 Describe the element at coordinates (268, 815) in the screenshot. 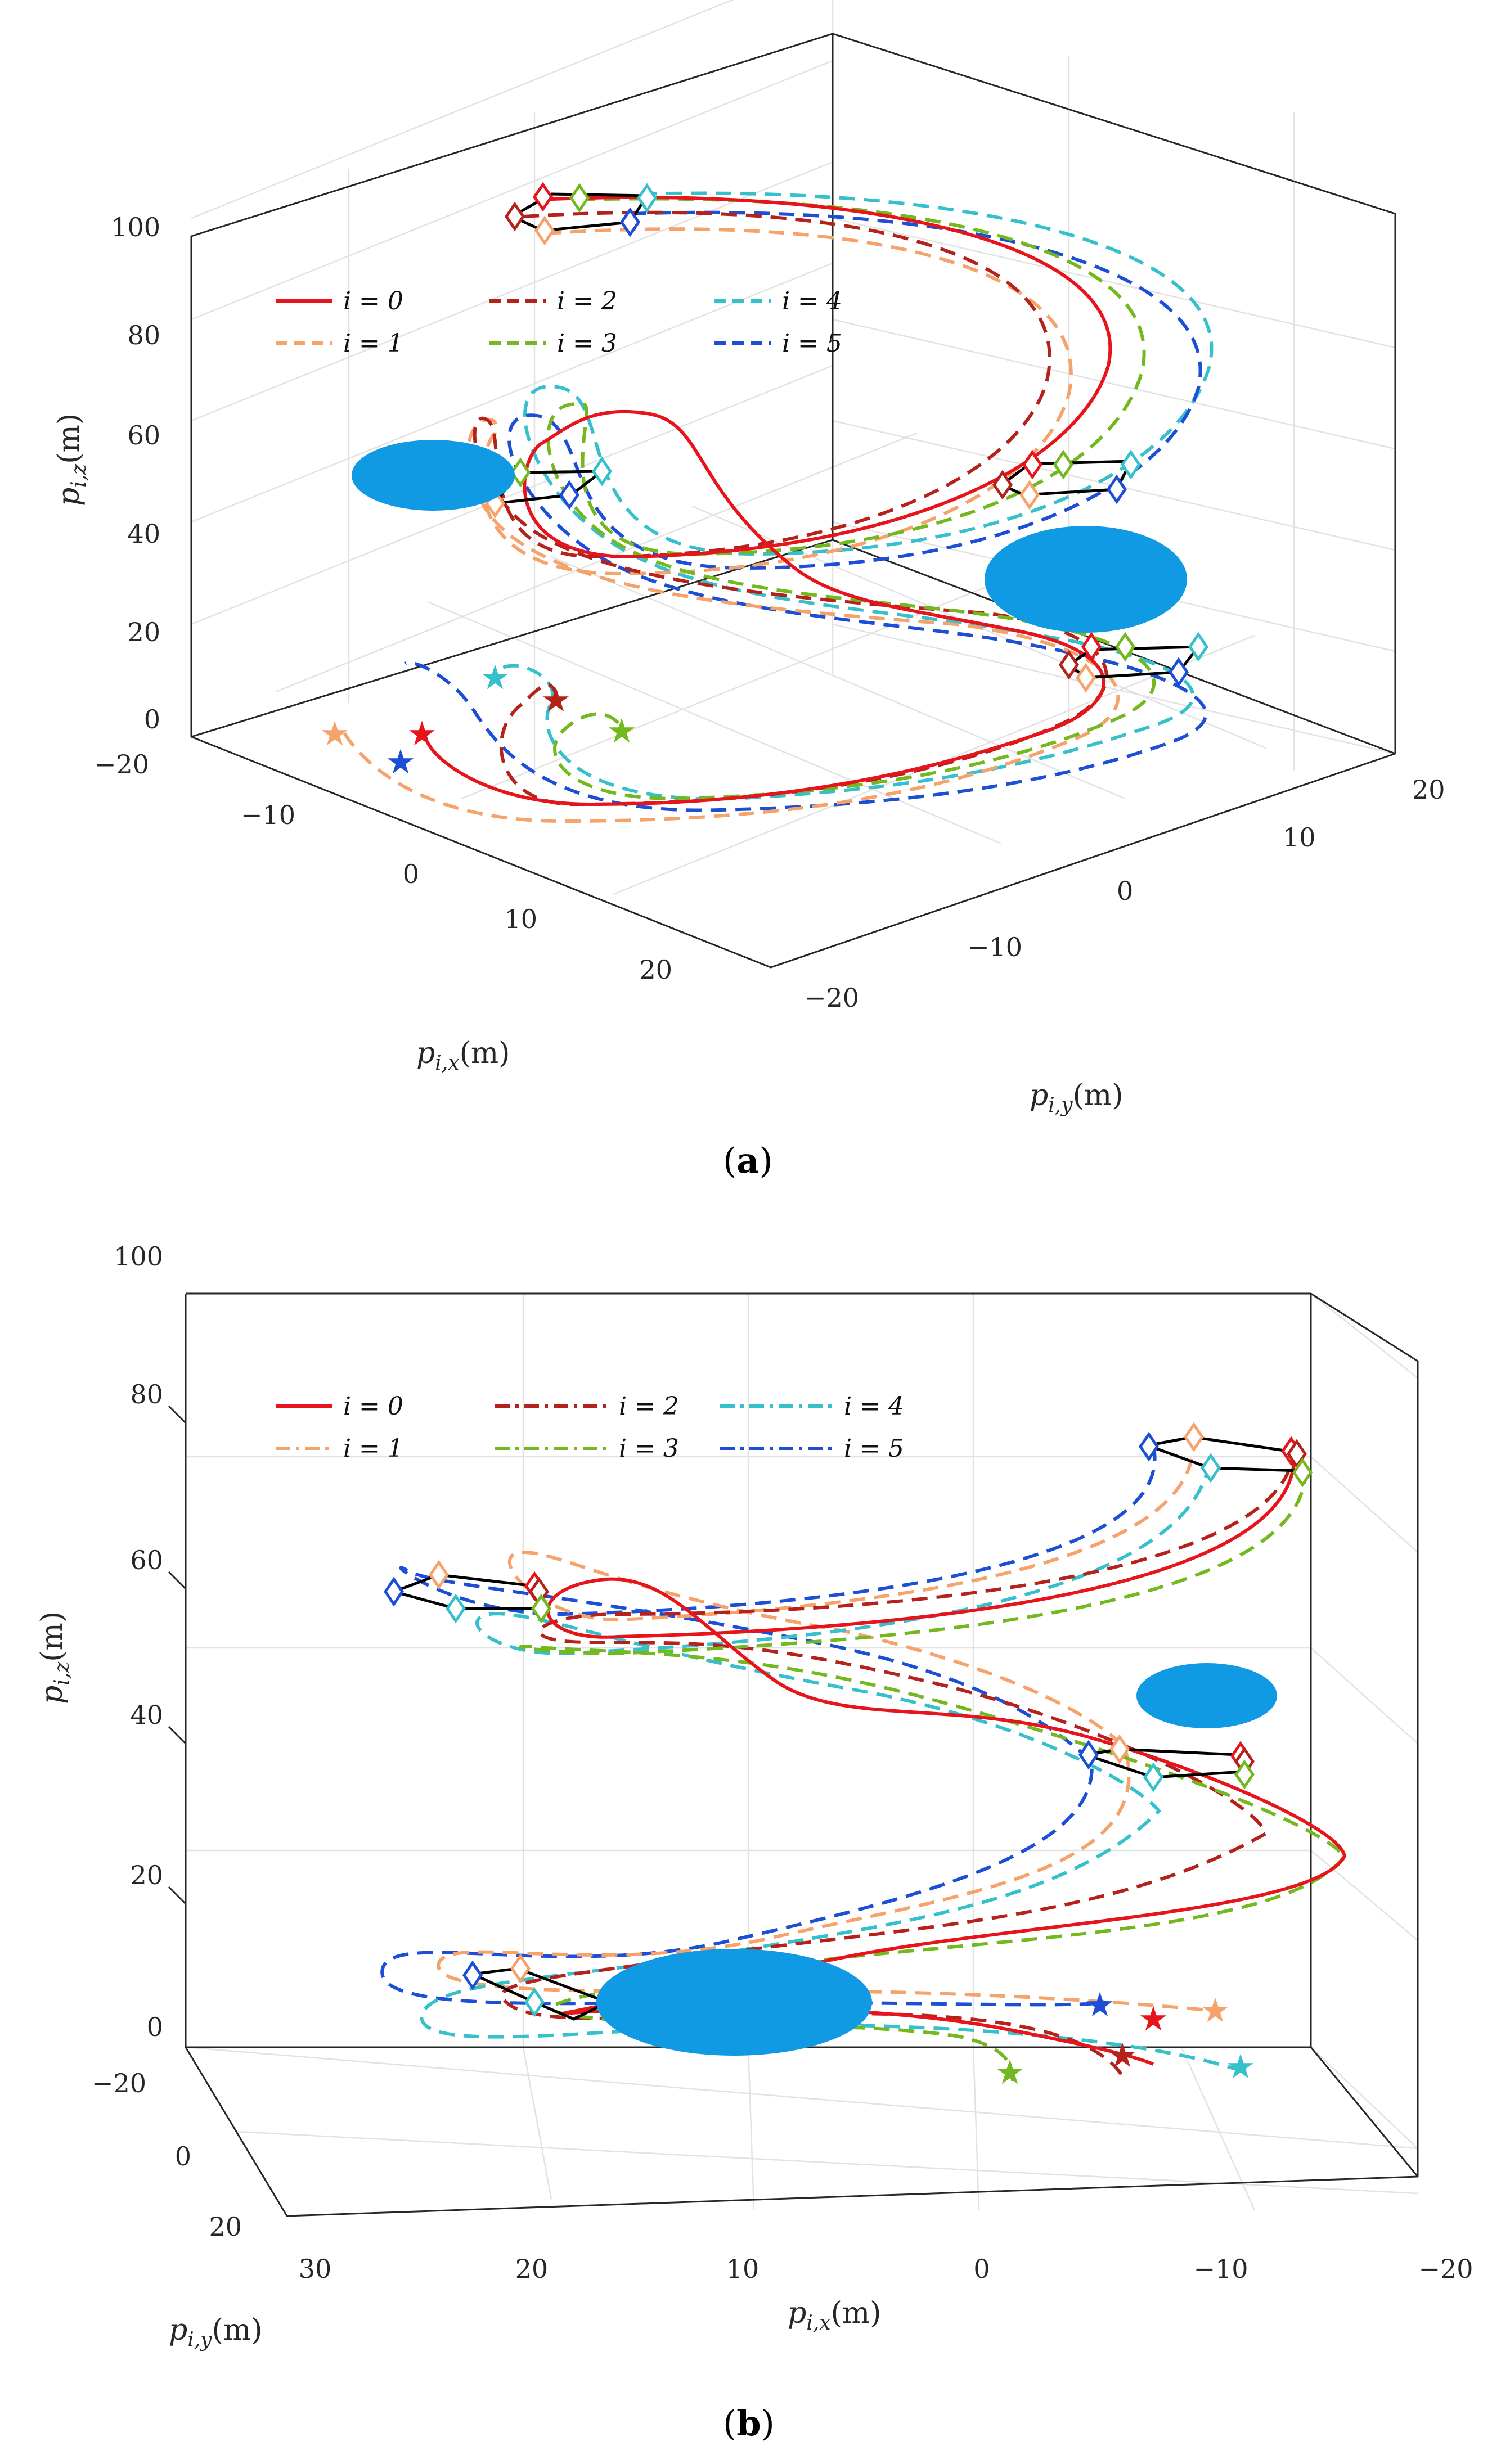

I see `panel-a-xtick-m10: −10` at that location.